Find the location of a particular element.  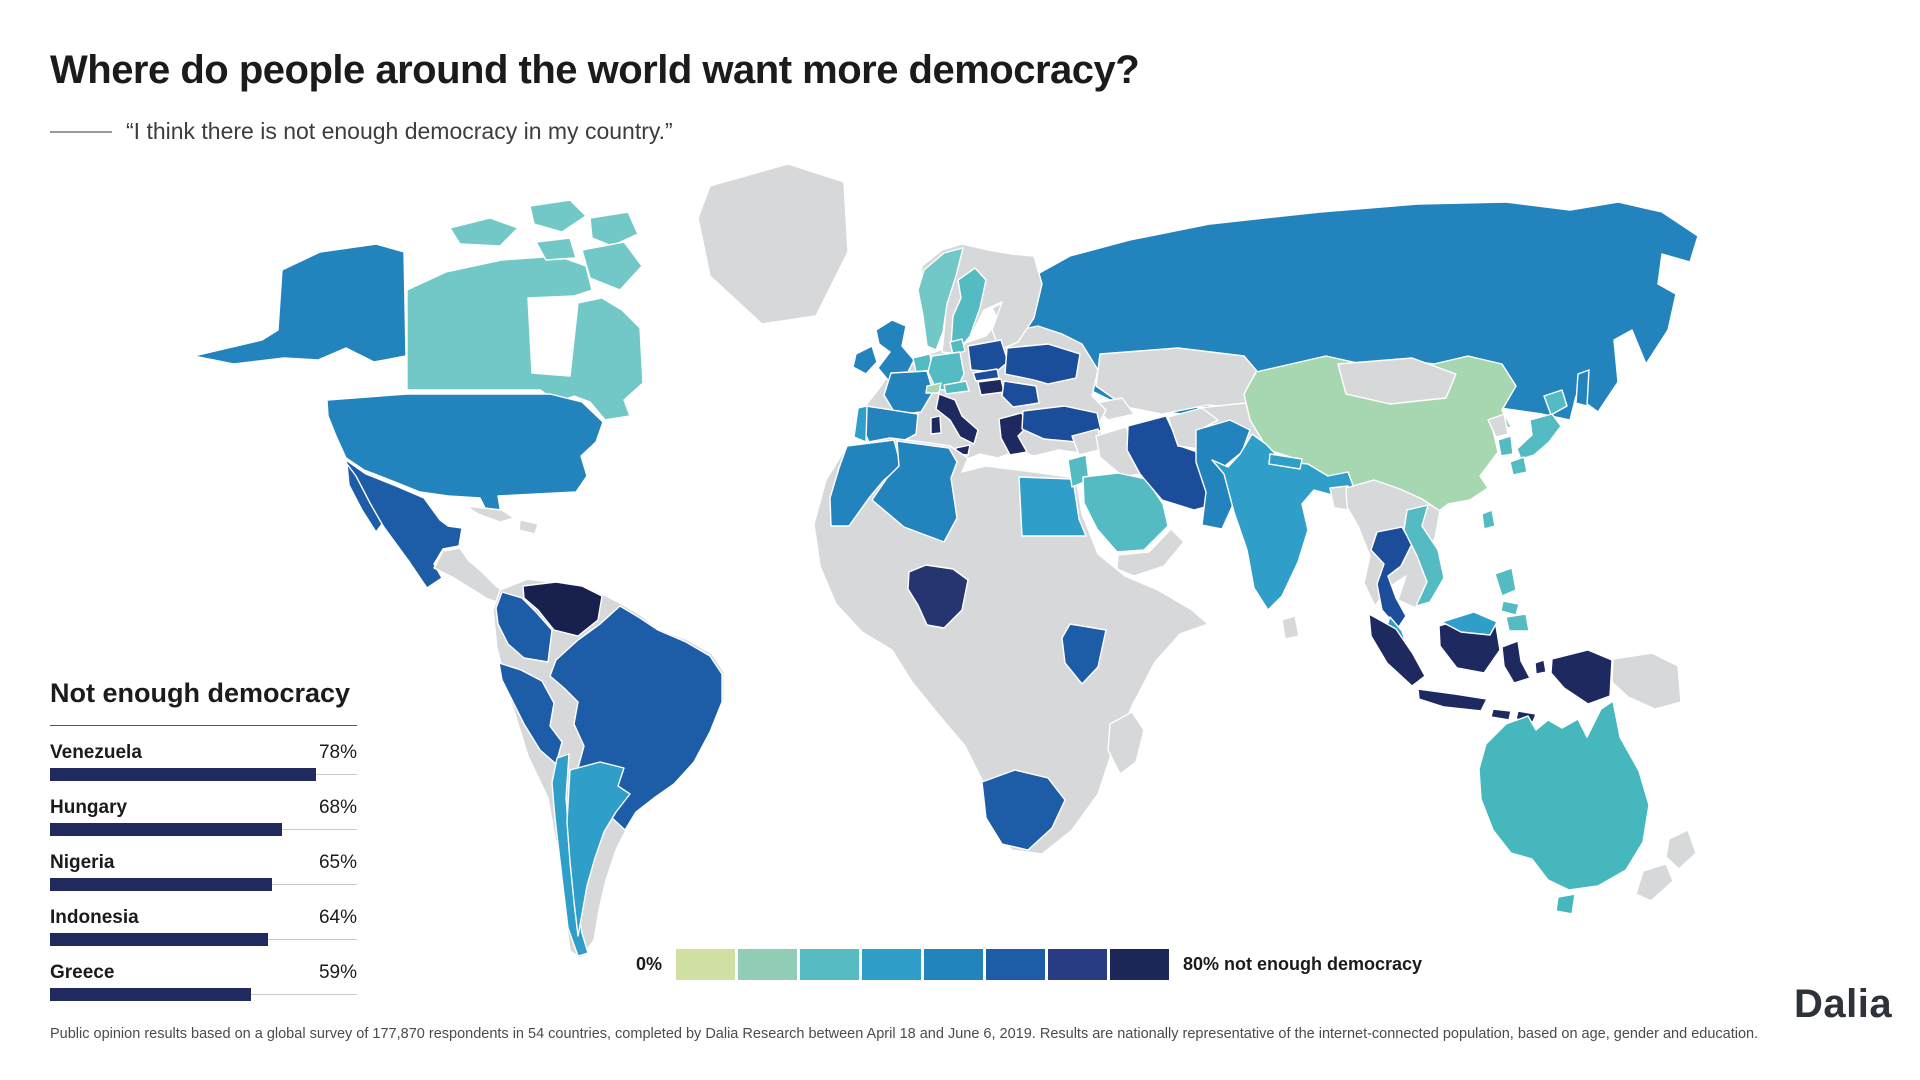

ranking-country-label: Hungary is located at coordinates (89, 807).